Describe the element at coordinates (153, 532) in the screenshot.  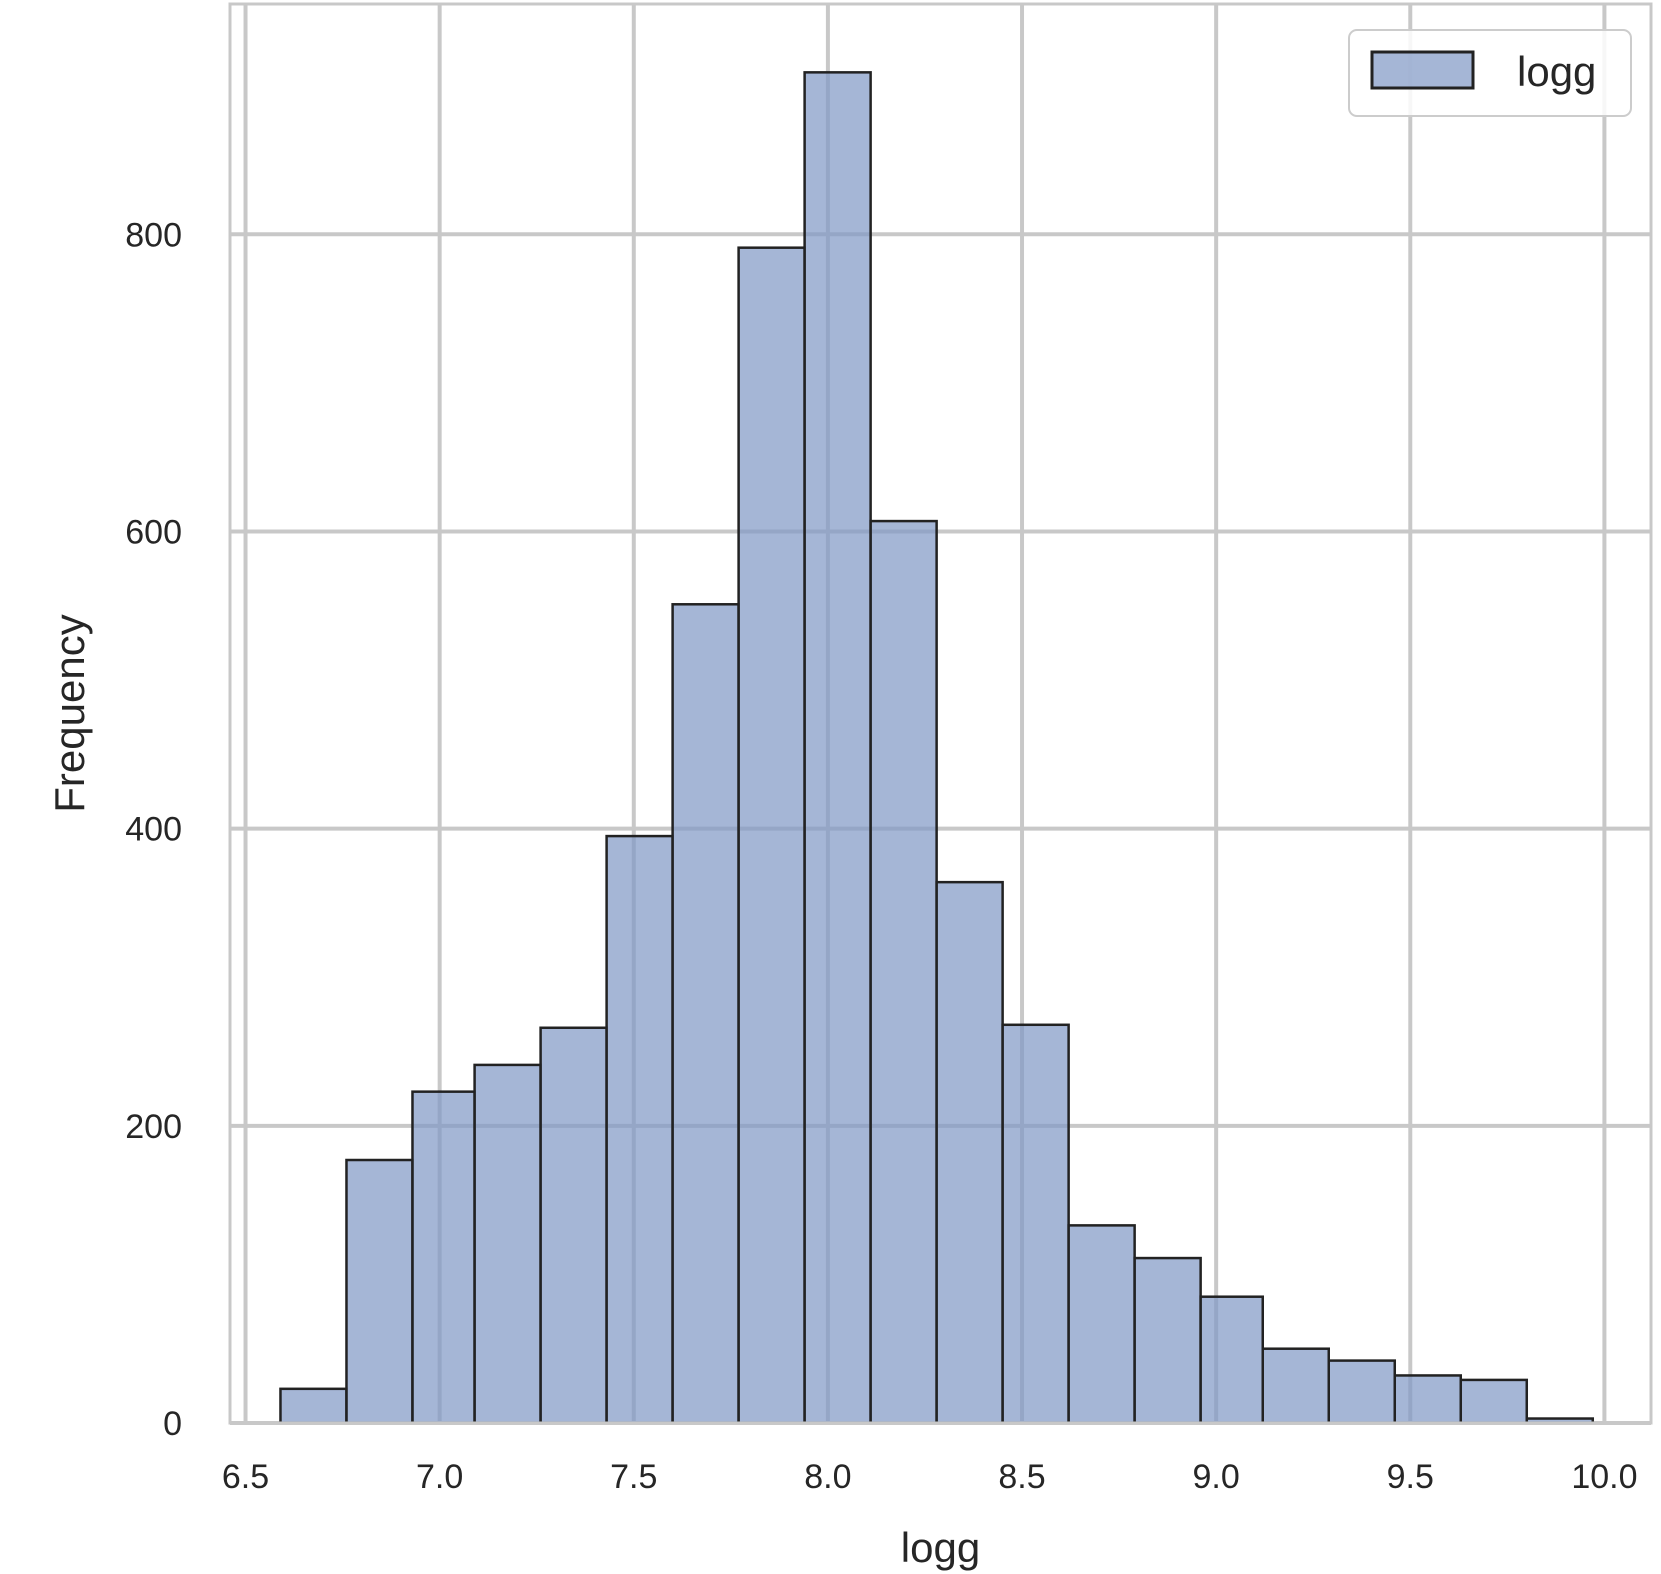
I see `y-tick-label: 600` at that location.